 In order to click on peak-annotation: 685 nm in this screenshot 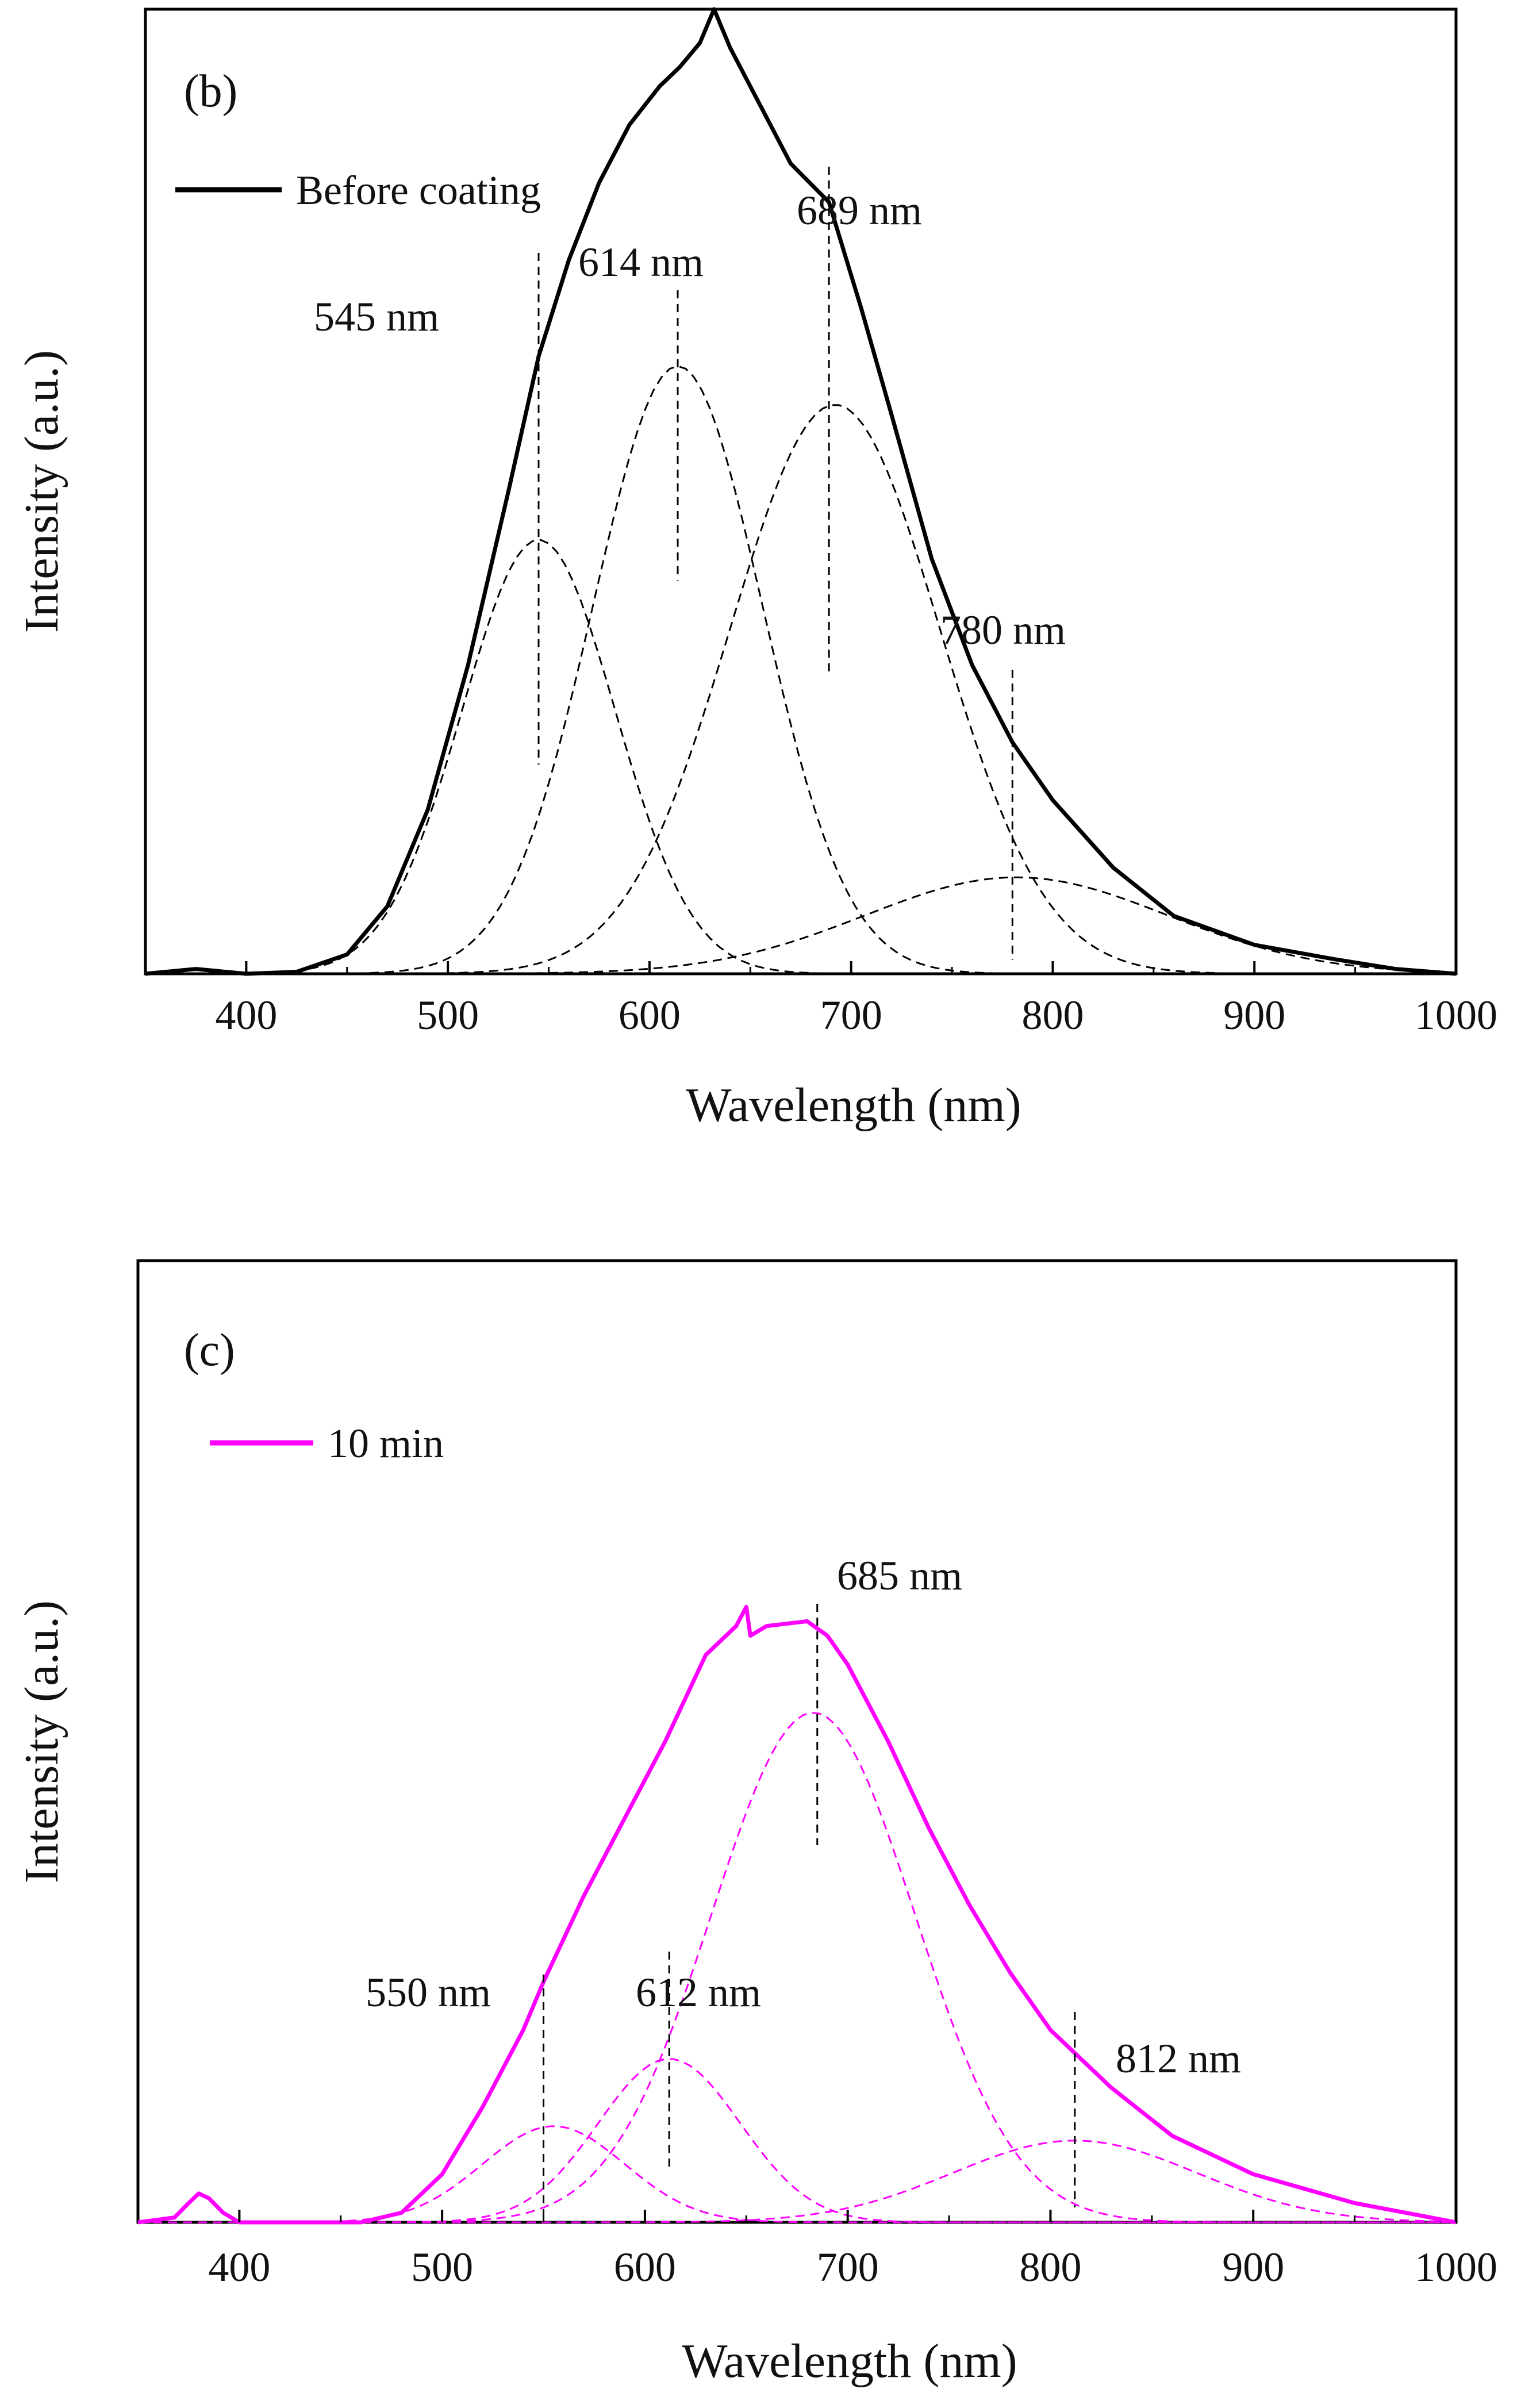, I will do `click(899, 1576)`.